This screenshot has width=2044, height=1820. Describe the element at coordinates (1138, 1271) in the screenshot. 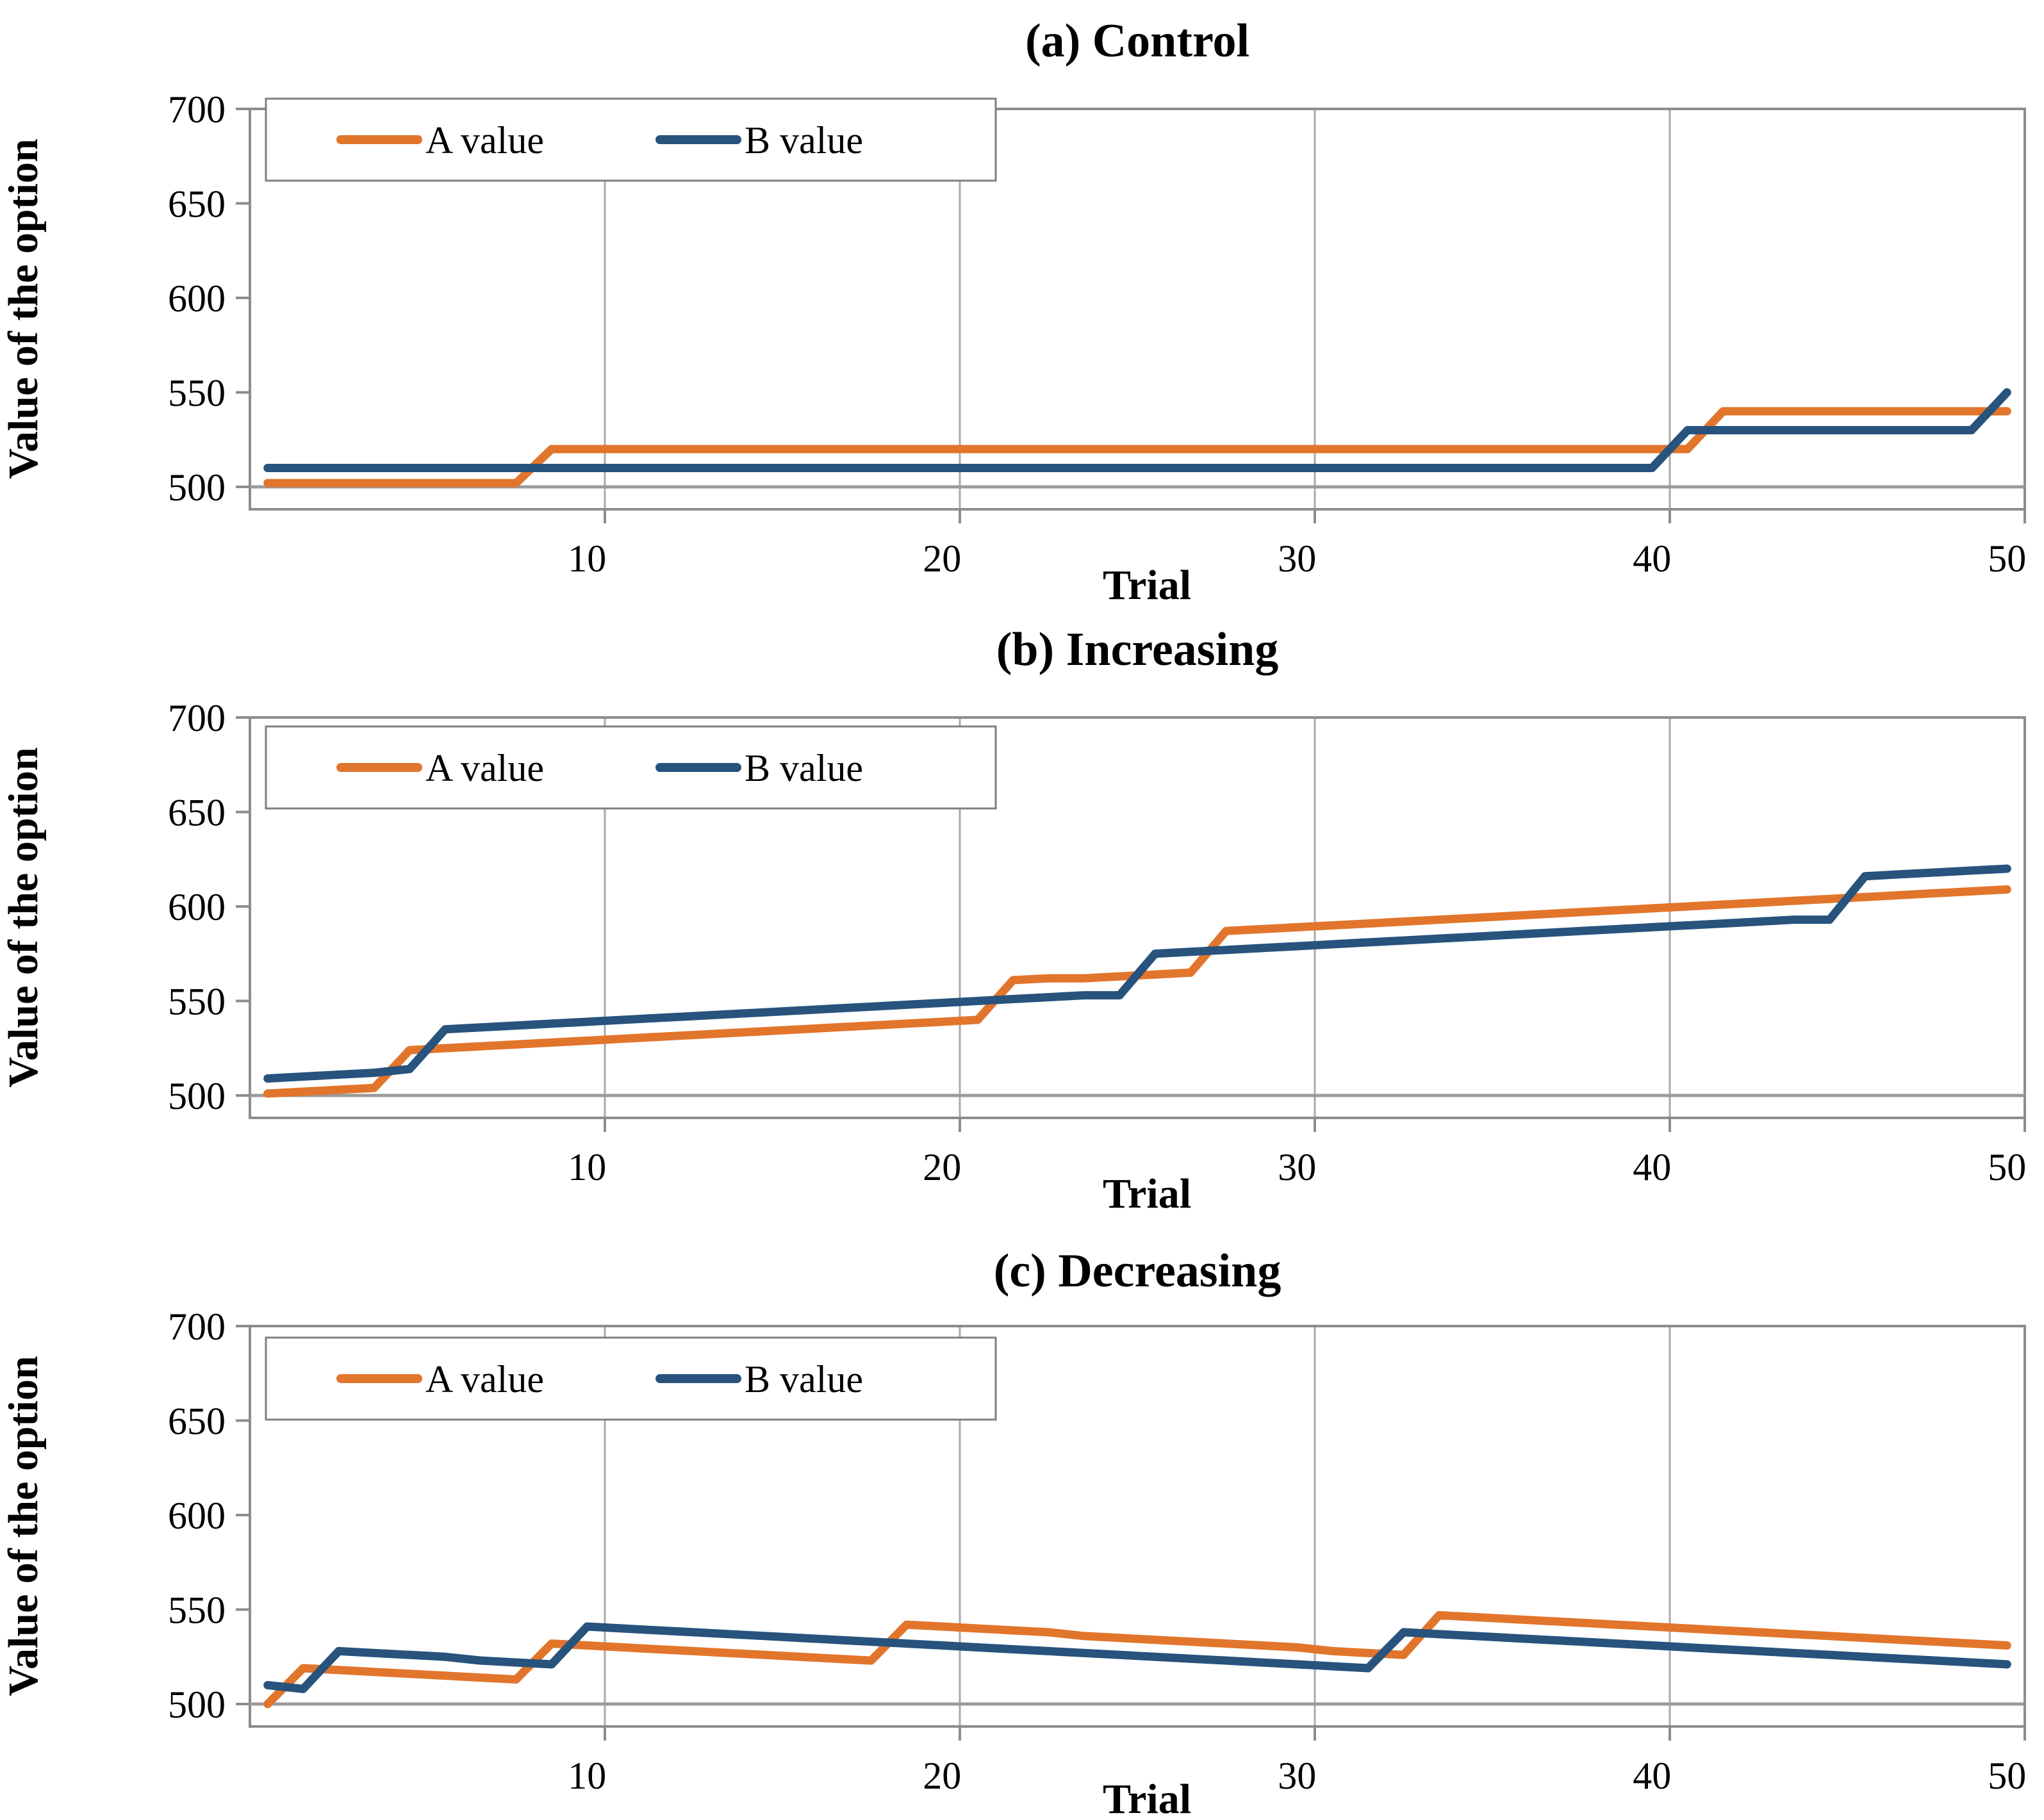

I see `chart-title: (c) Decreasing` at that location.